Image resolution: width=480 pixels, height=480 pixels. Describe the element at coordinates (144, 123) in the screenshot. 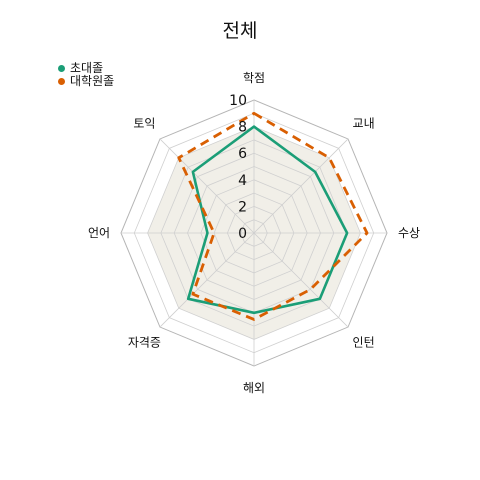

I see `category-label-8: 토익` at that location.